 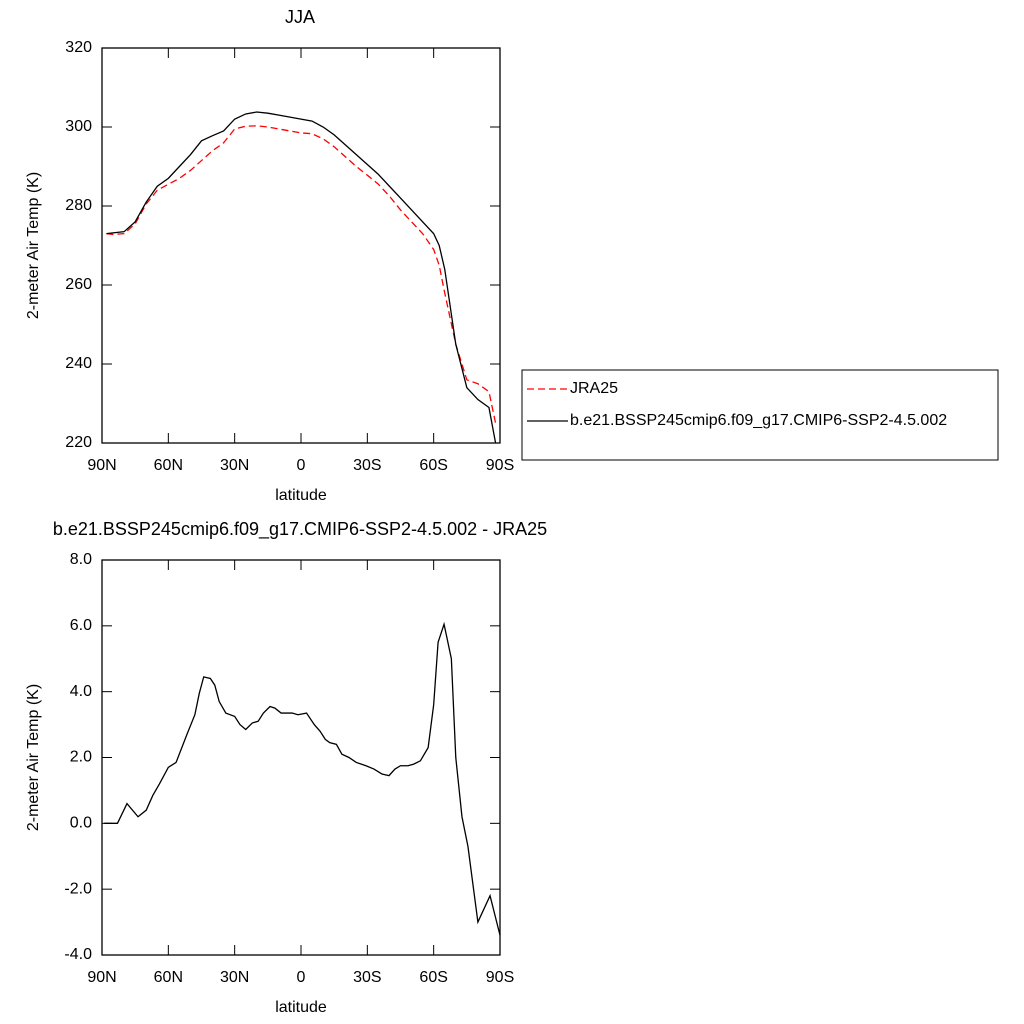 I want to click on legend-box, so click(x=760, y=415).